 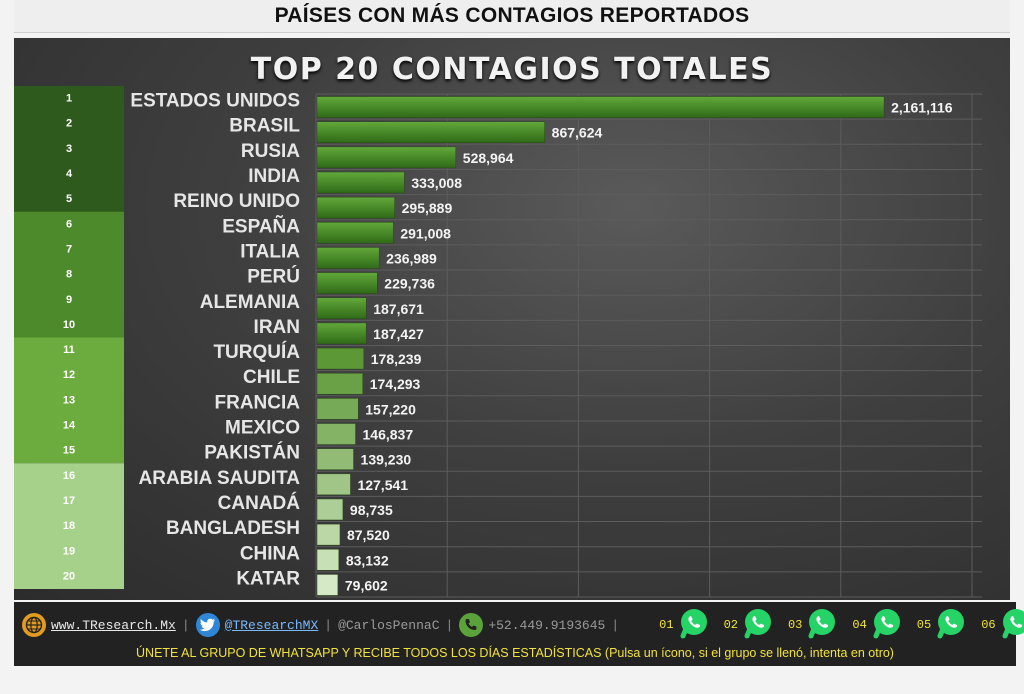 I want to click on bar-italia, so click(x=348, y=258).